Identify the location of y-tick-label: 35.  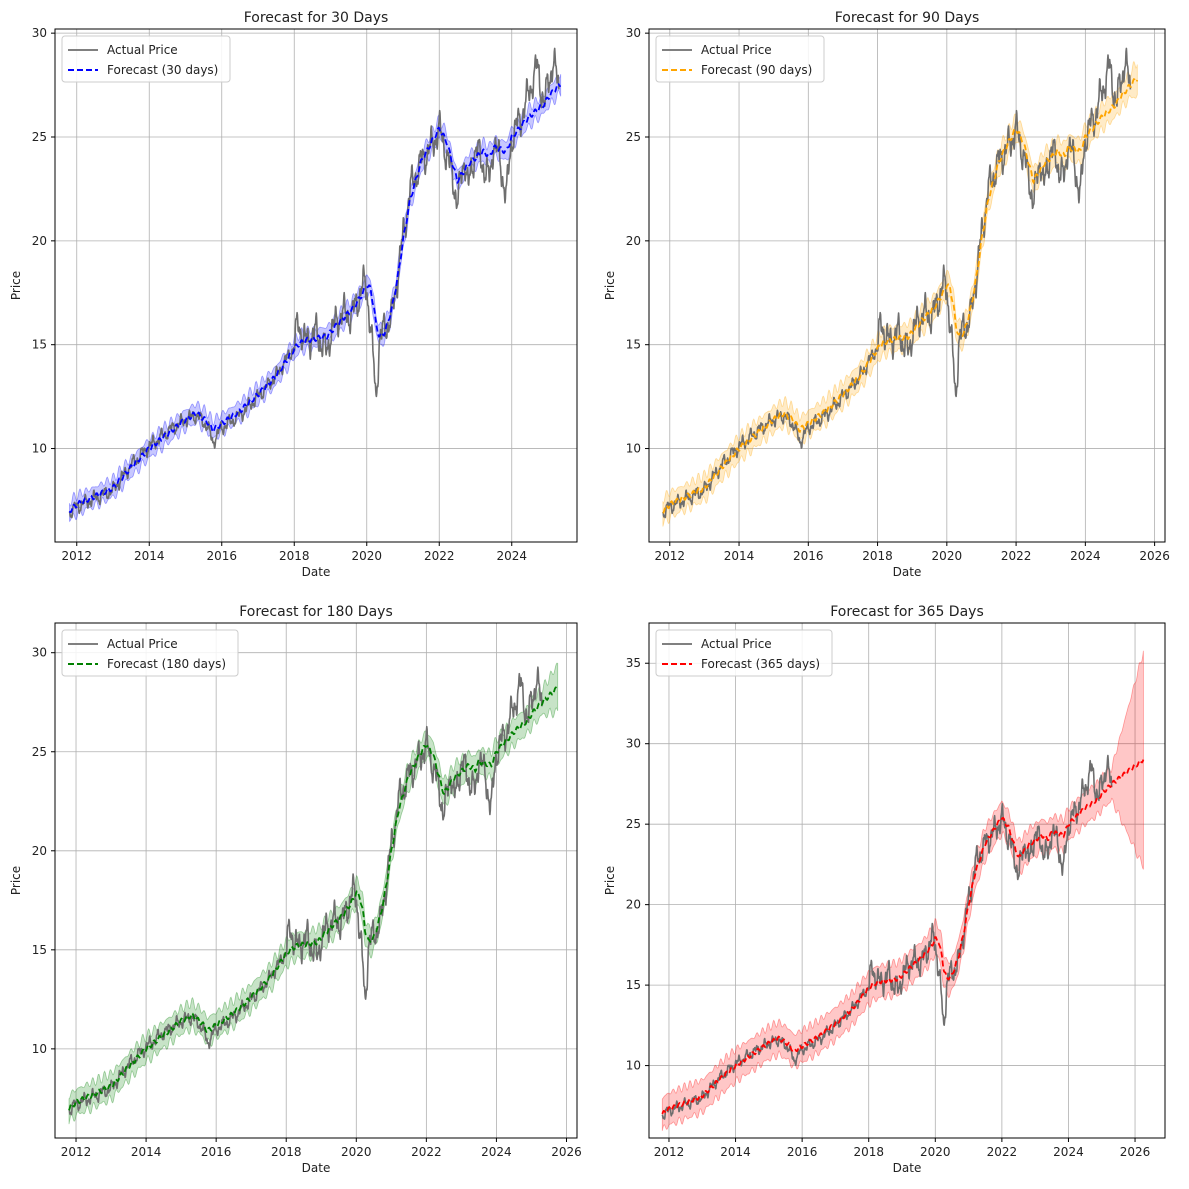
(633, 663).